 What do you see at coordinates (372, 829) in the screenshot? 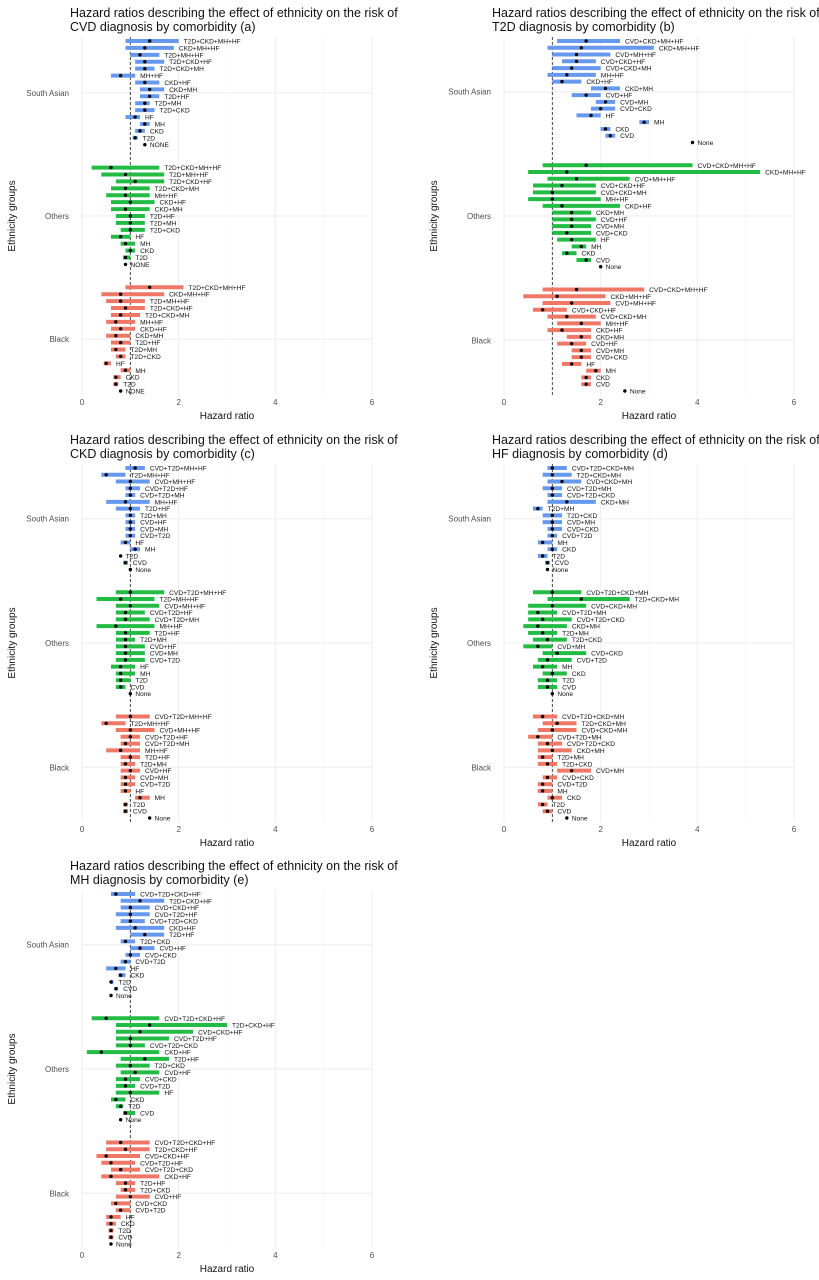
I see `x-tick-label: 6` at bounding box center [372, 829].